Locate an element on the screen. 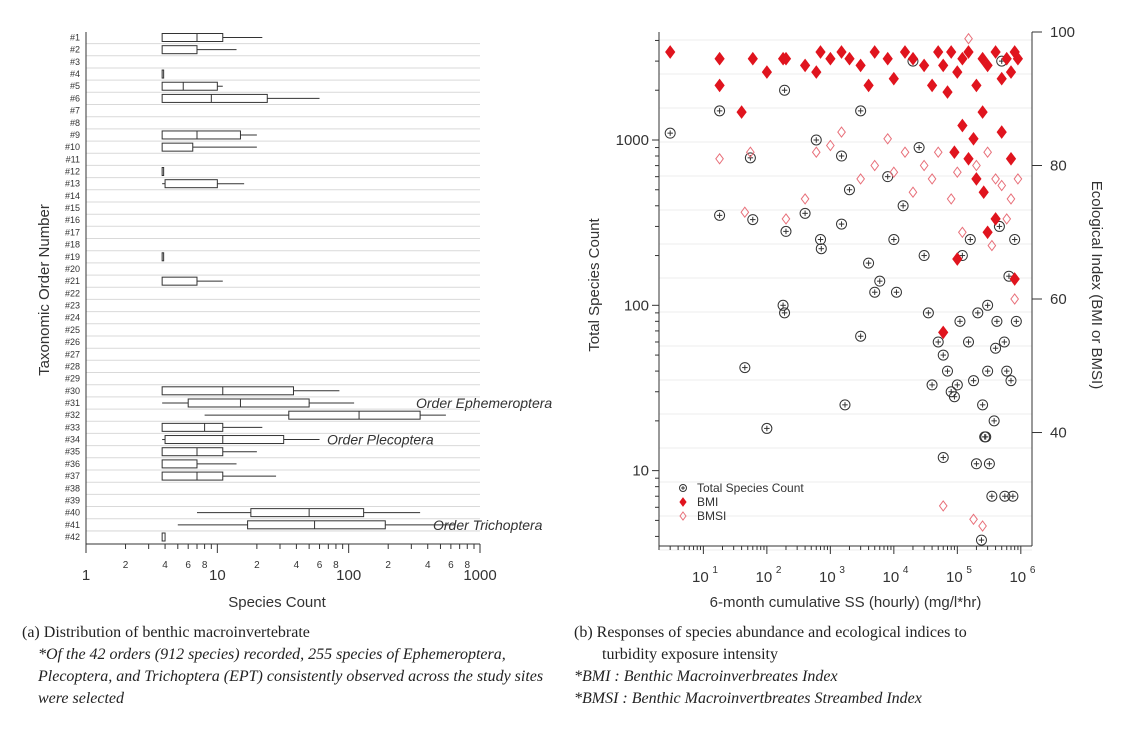 This screenshot has height=737, width=1122. legend-label: Total Species Count is located at coordinates (750, 488).